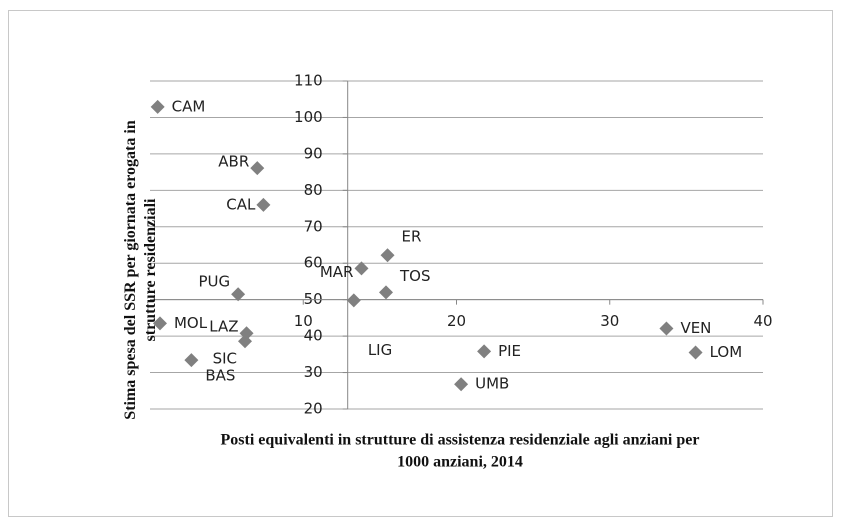  I want to click on y-tick-label: 20, so click(313, 409).